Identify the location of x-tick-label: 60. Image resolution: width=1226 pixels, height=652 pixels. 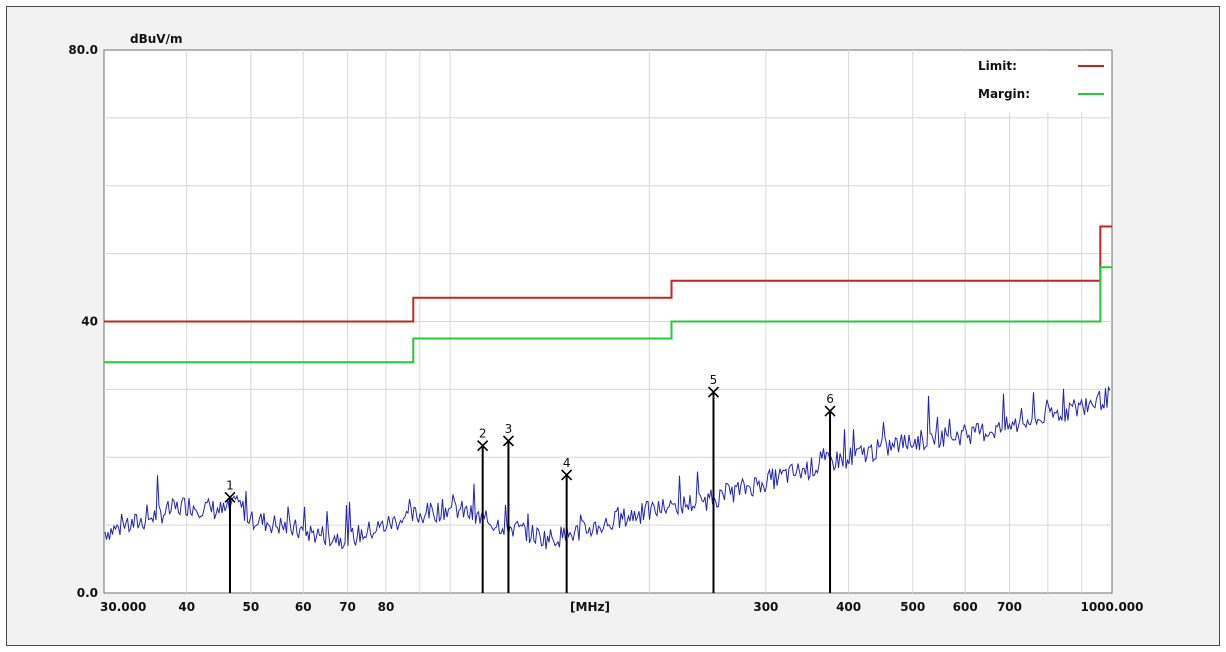
(303, 607).